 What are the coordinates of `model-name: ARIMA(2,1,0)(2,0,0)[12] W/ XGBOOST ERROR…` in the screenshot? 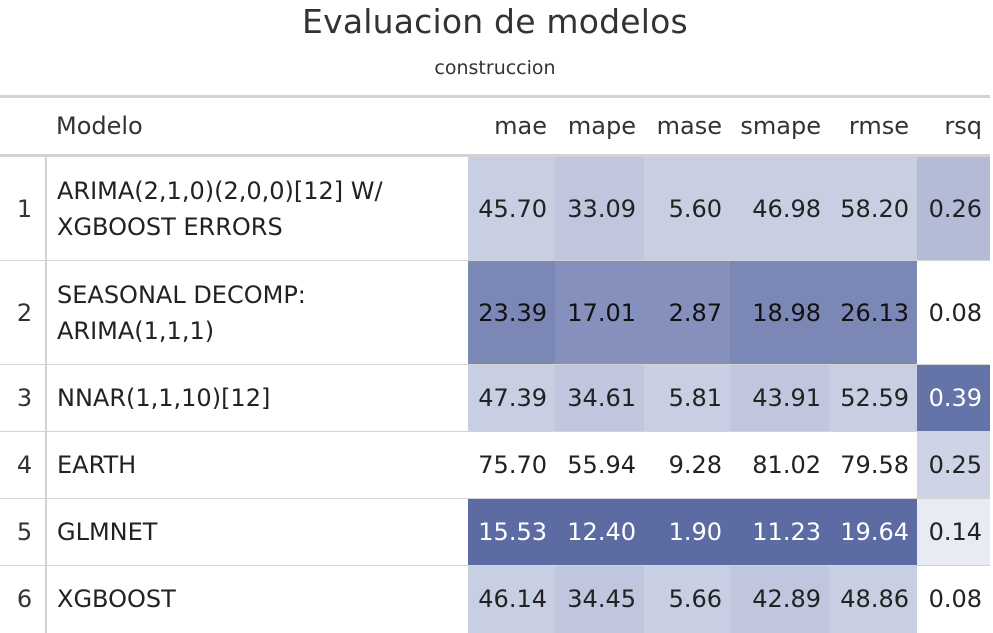 It's located at (257, 208).